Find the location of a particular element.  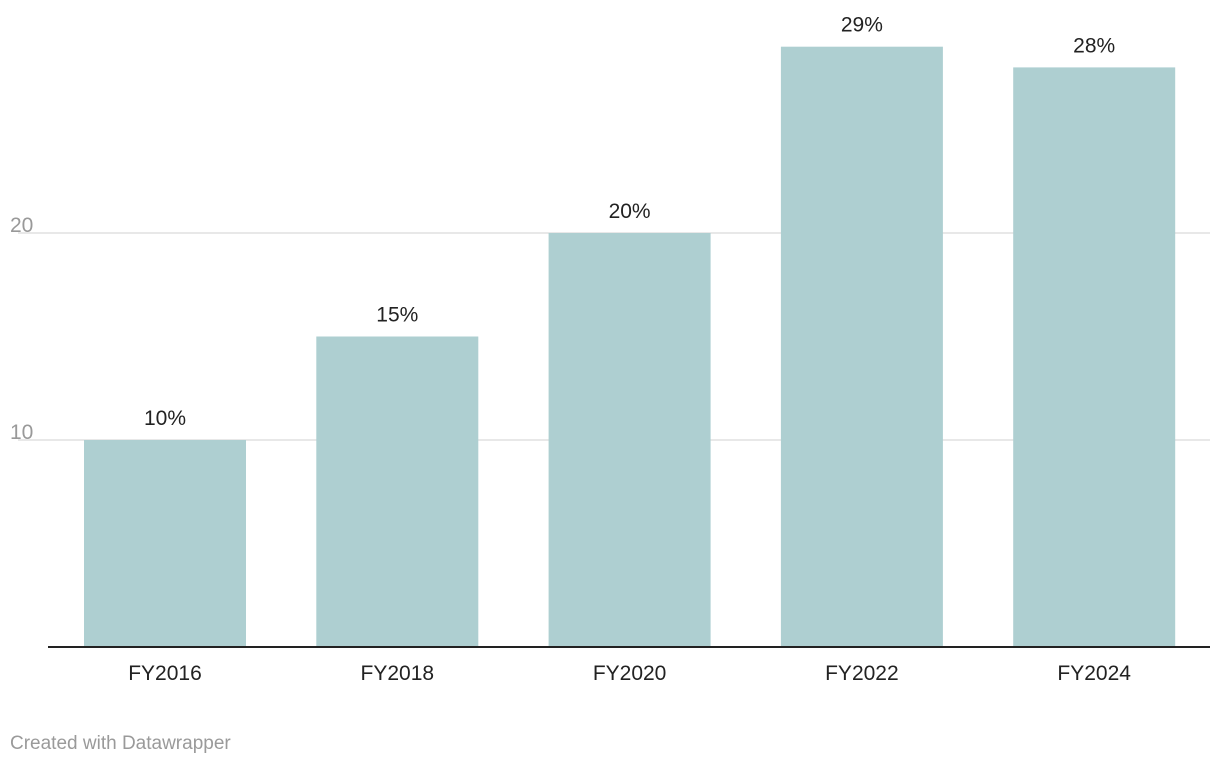

credit-text: Created with Datawrapper is located at coordinates (120, 743).